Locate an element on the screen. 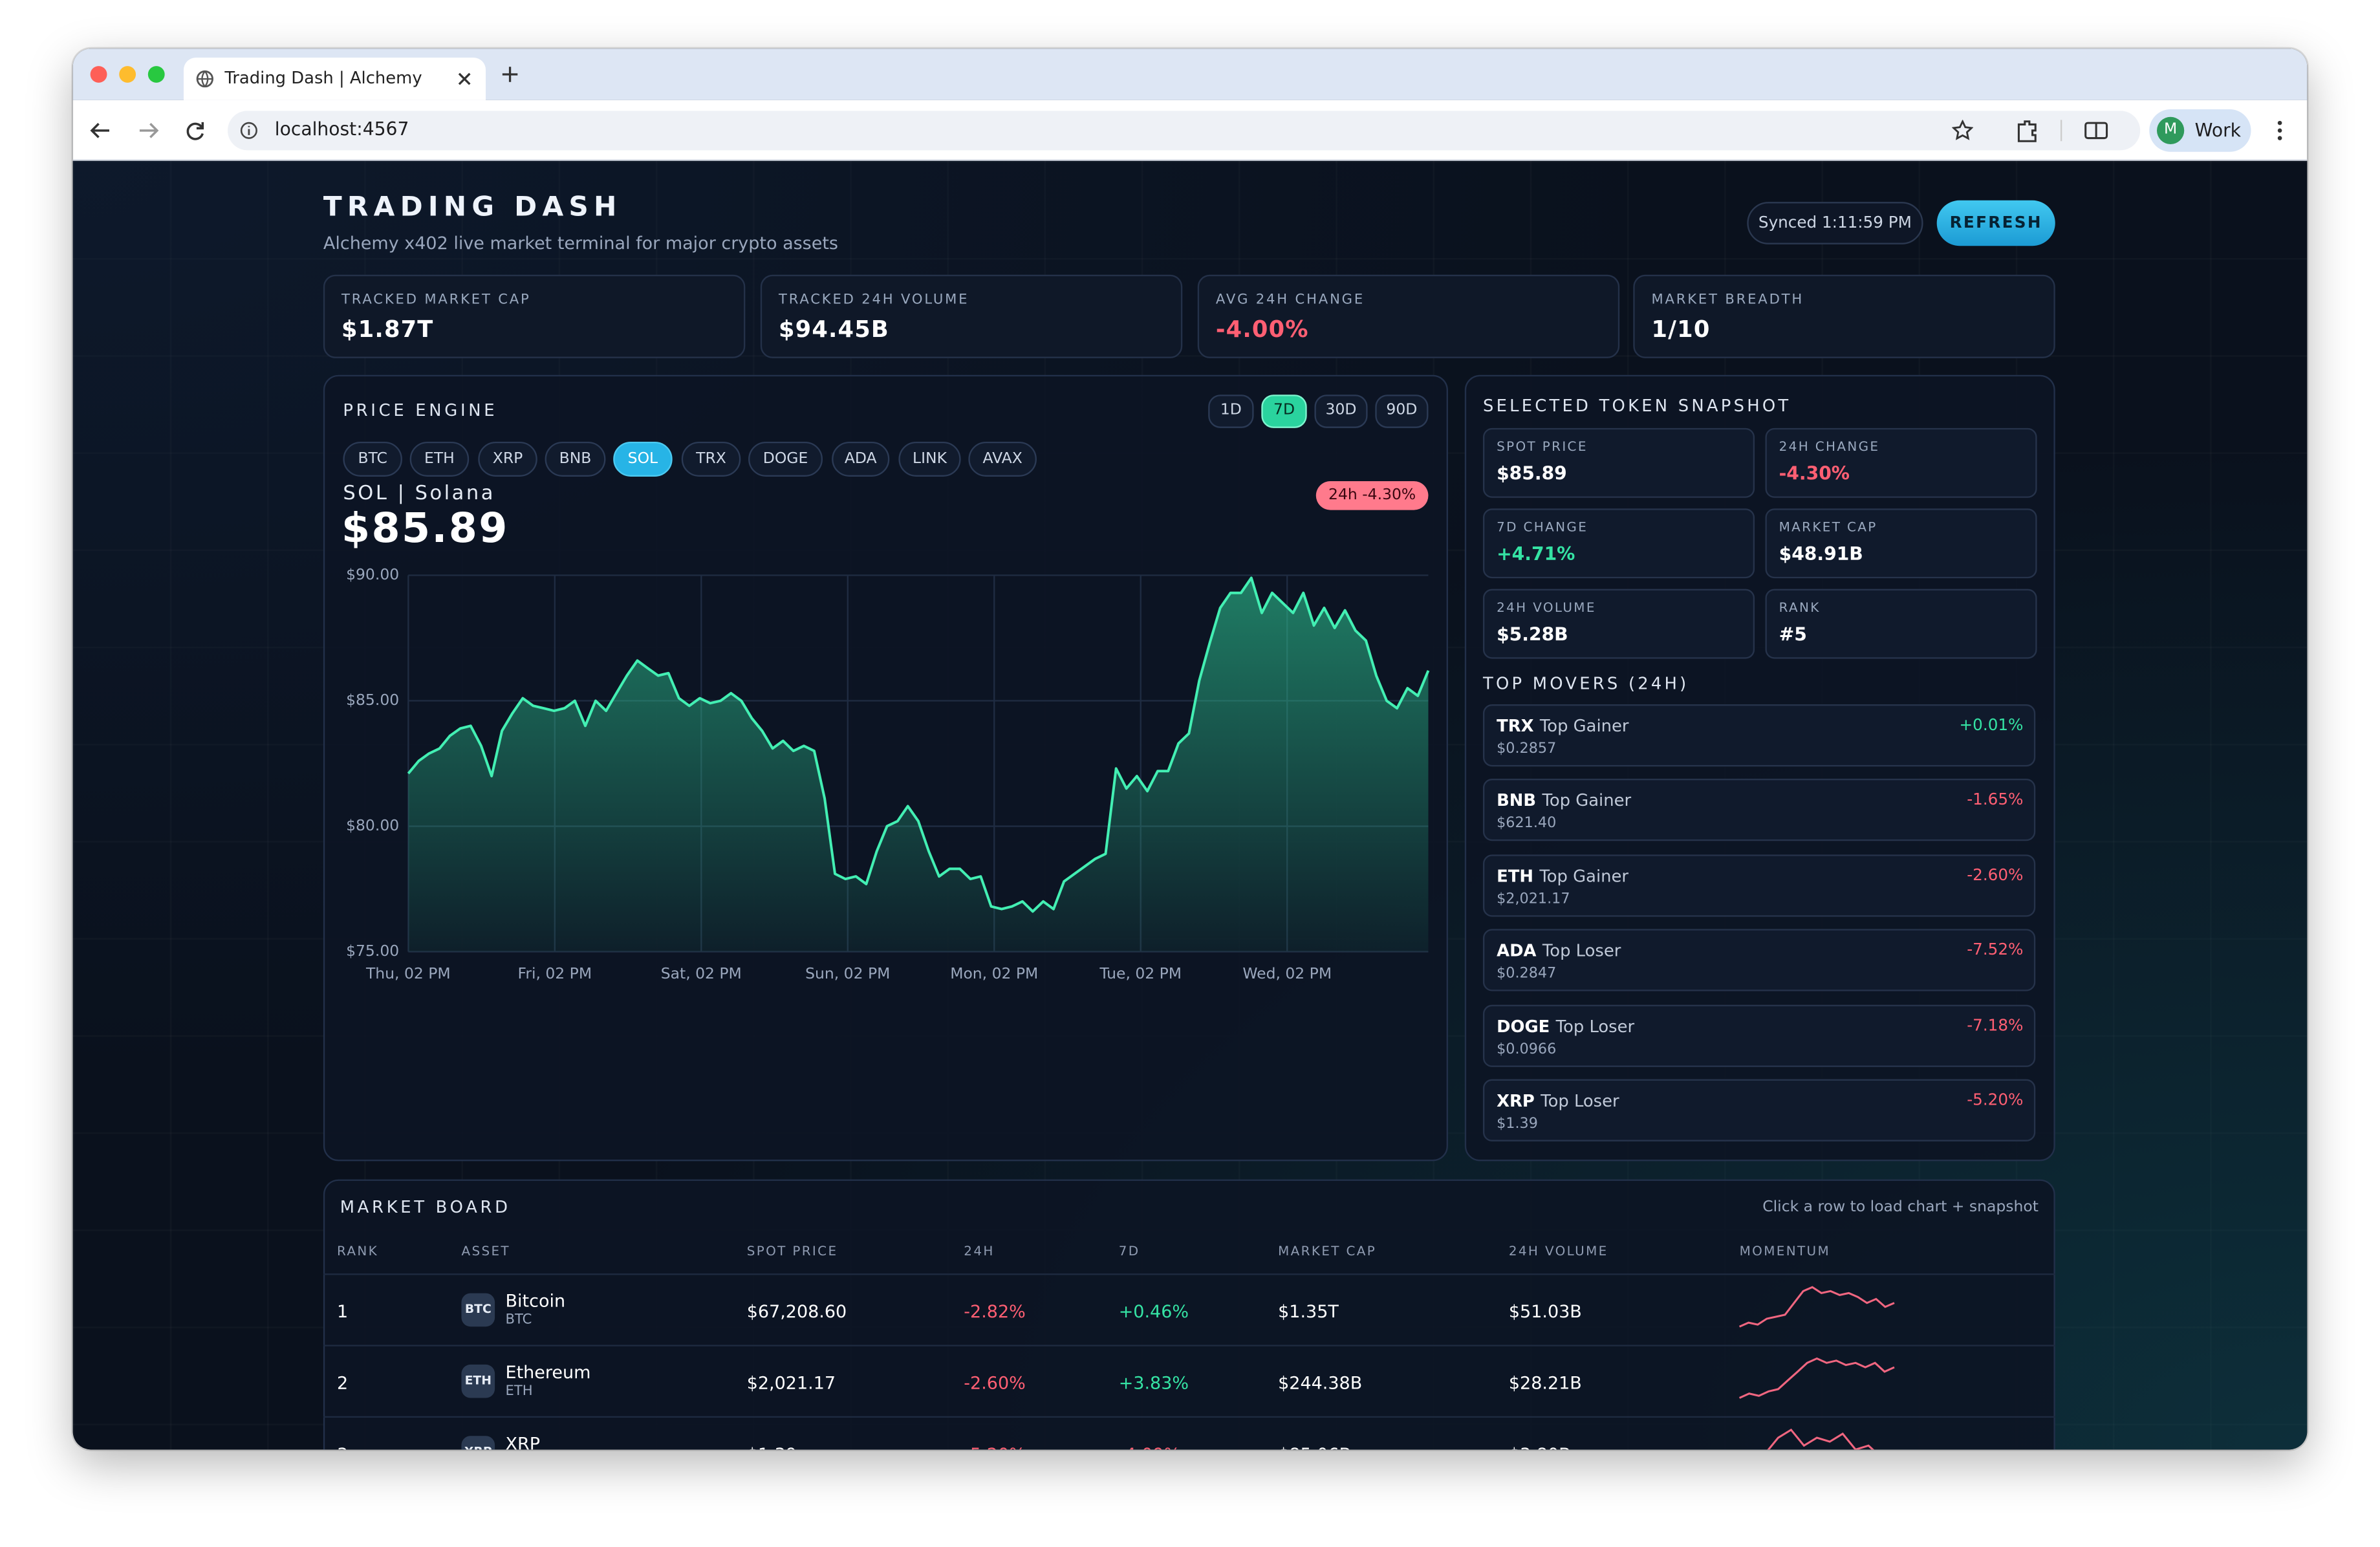  cell-price: $2,021.17 is located at coordinates (791, 1383).